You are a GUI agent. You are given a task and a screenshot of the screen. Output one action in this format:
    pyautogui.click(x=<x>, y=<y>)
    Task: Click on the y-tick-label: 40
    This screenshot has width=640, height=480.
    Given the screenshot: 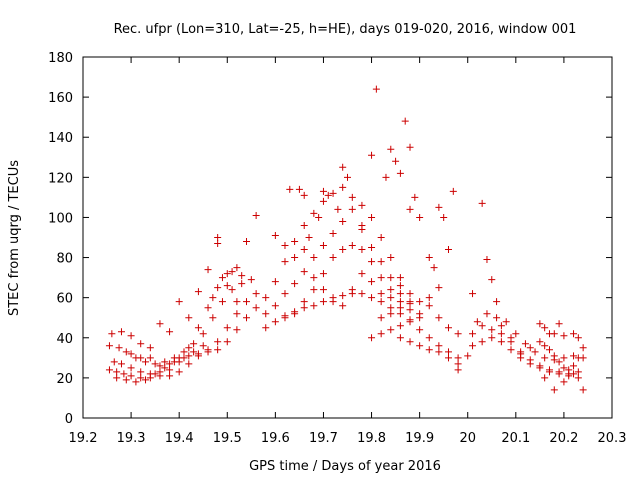 What is the action you would take?
    pyautogui.click(x=64, y=339)
    